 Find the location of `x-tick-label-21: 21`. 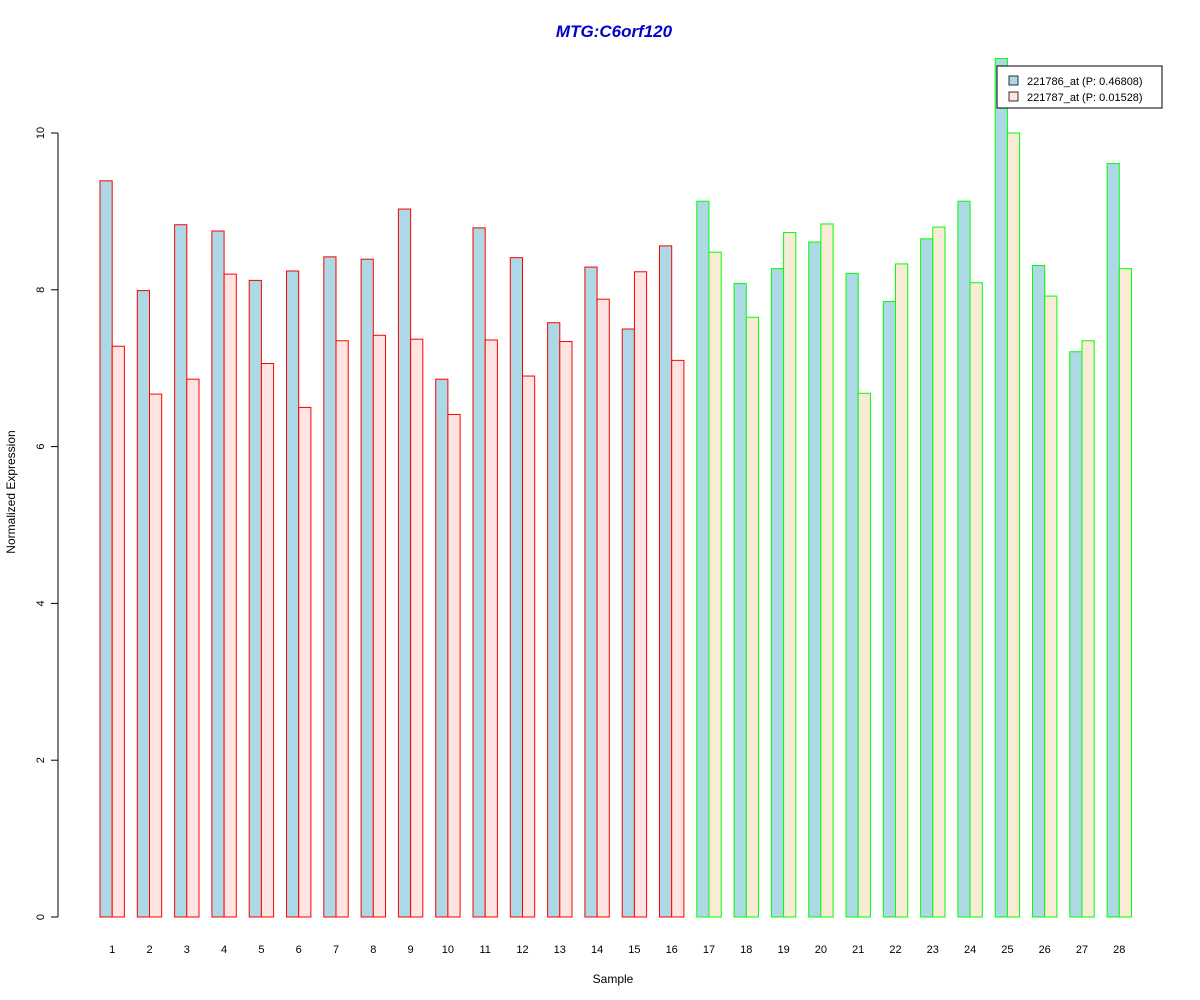

x-tick-label-21: 21 is located at coordinates (858, 950).